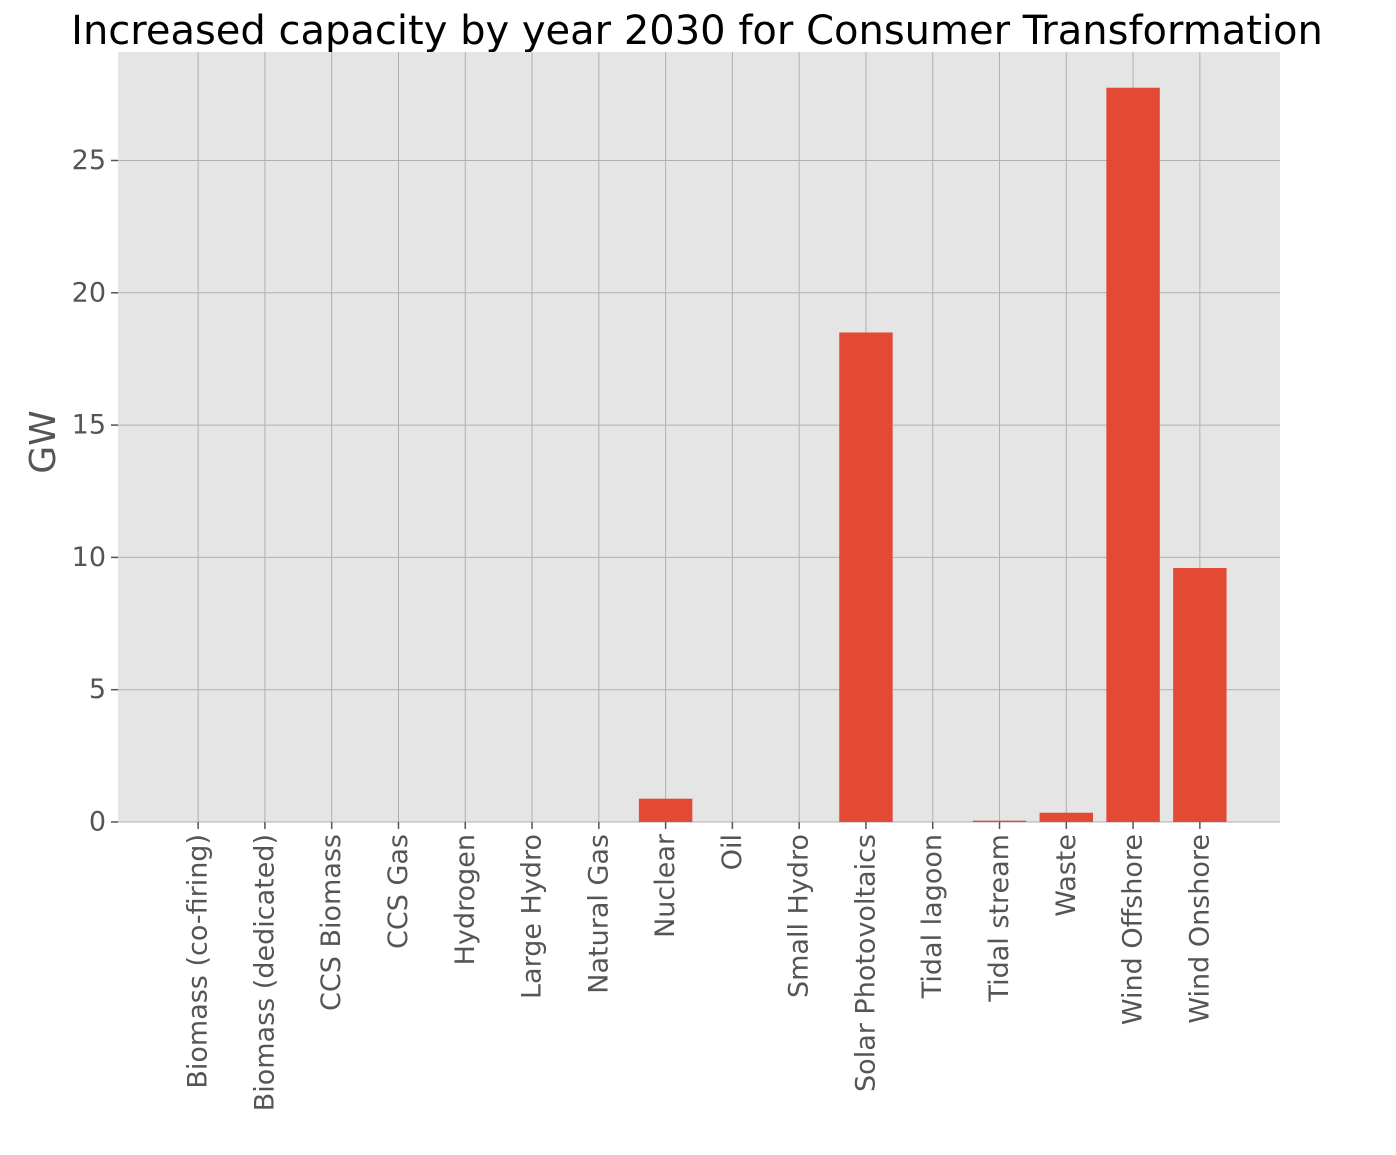  Describe the element at coordinates (932, 916) in the screenshot. I see `x-tick-label: Tidal lagoon` at that location.